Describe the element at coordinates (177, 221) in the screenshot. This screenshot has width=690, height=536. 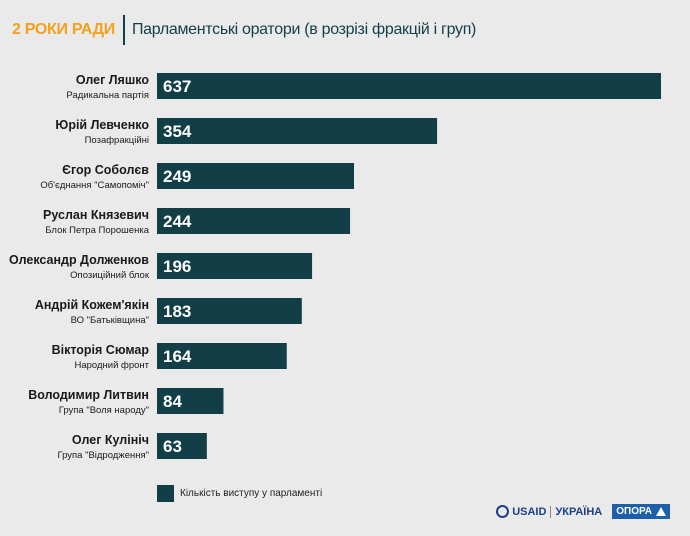
I see `bar-value-label: 244` at that location.